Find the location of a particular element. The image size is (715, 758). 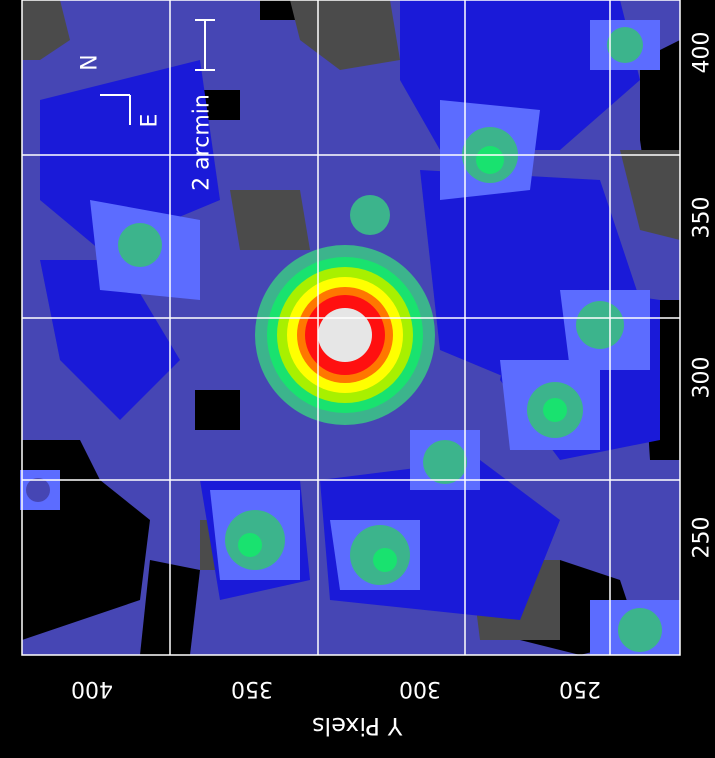

bottom-tick-400: 400 is located at coordinates (92, 688).